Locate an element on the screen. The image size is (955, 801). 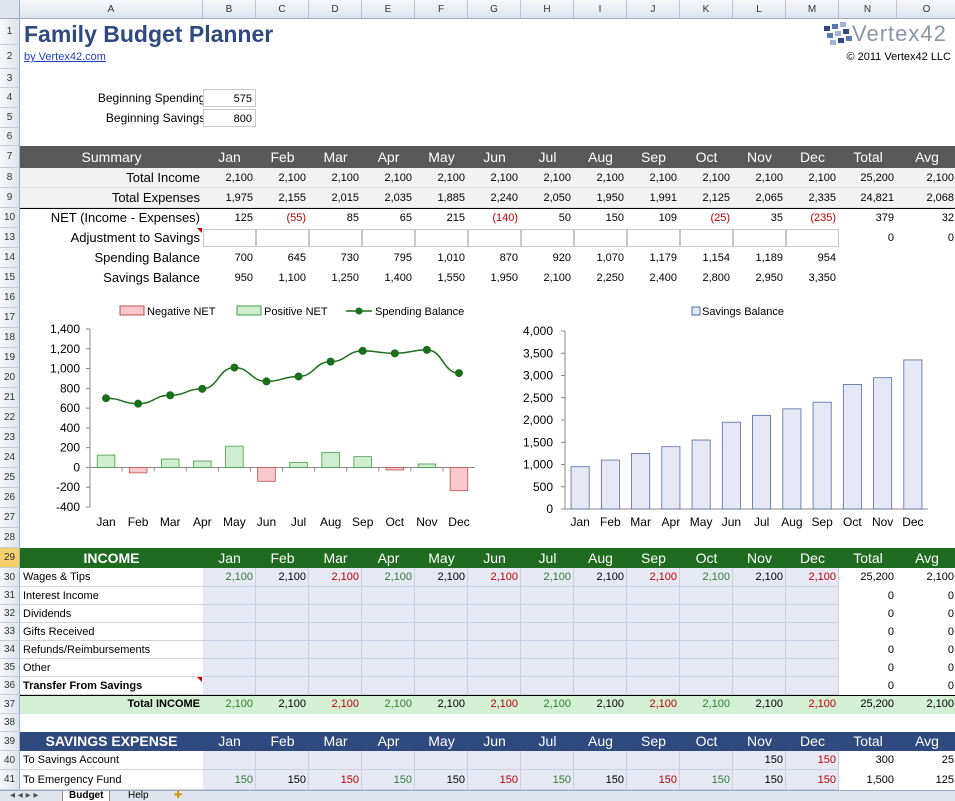
row-header: 10 is located at coordinates (10, 218).